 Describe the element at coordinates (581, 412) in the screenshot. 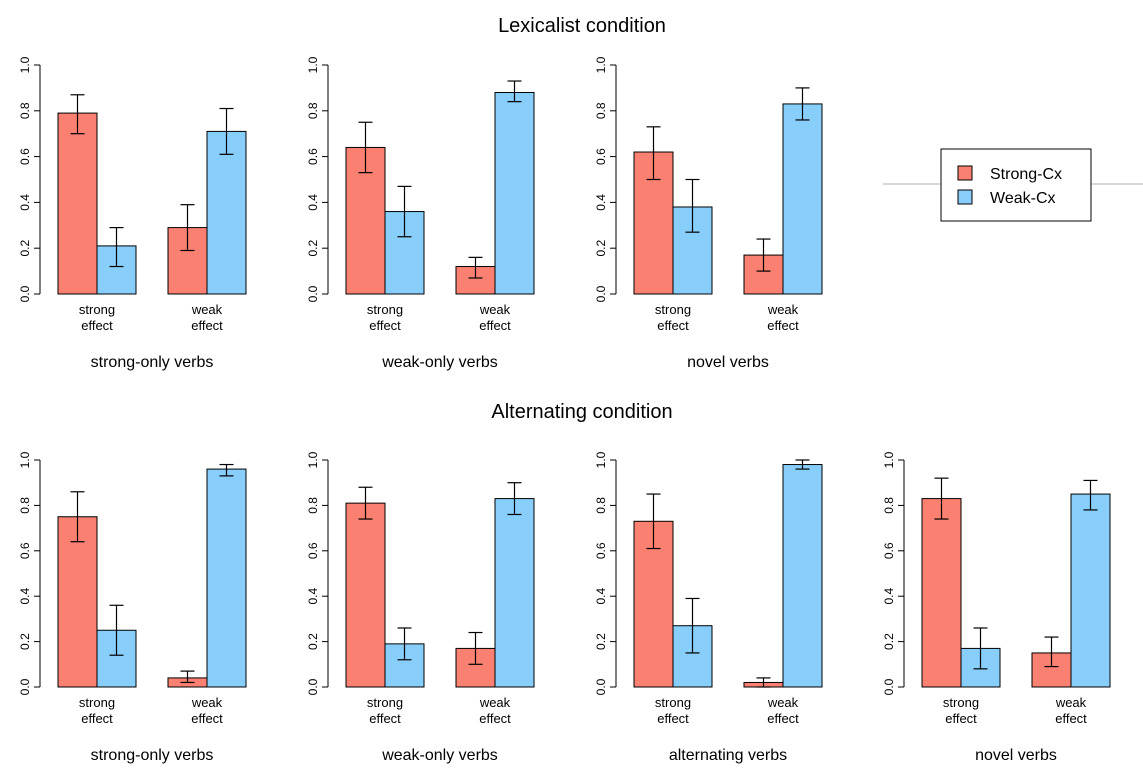

I see `alternating-condition-title: Alternating condition` at that location.